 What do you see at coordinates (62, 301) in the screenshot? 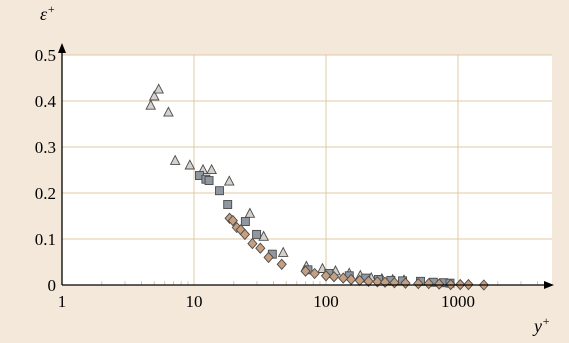
I see `x-tick-label: 1` at bounding box center [62, 301].